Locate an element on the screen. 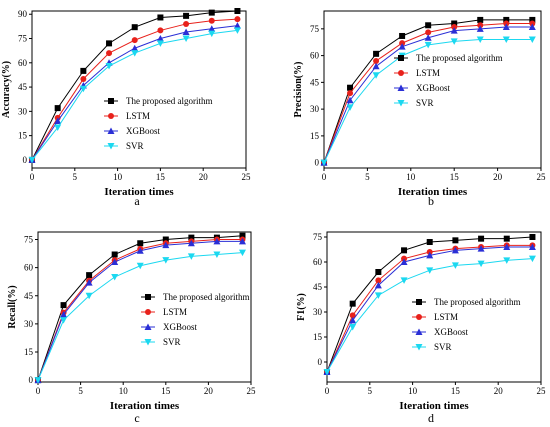 Image resolution: width=550 pixels, height=427 pixels. subfigure-label: b is located at coordinates (431, 201).